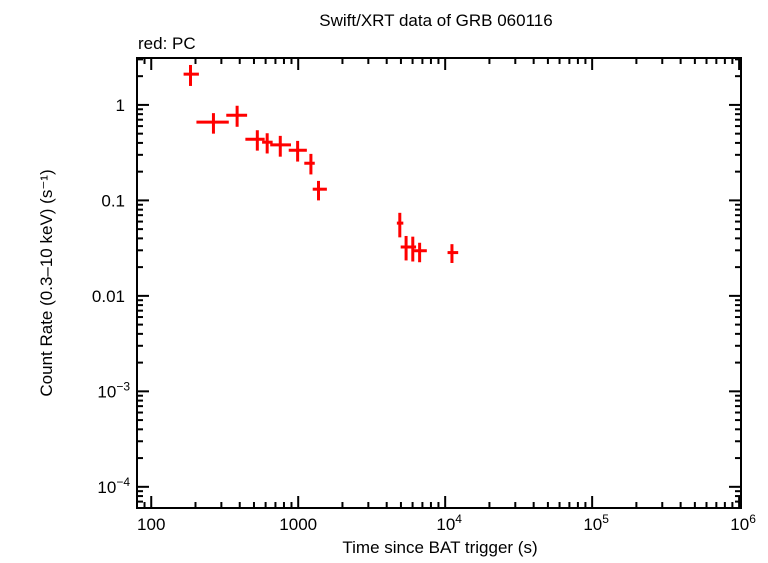 This screenshot has width=768, height=563. I want to click on y-tick-label: 10⁻⁴, so click(113, 486).